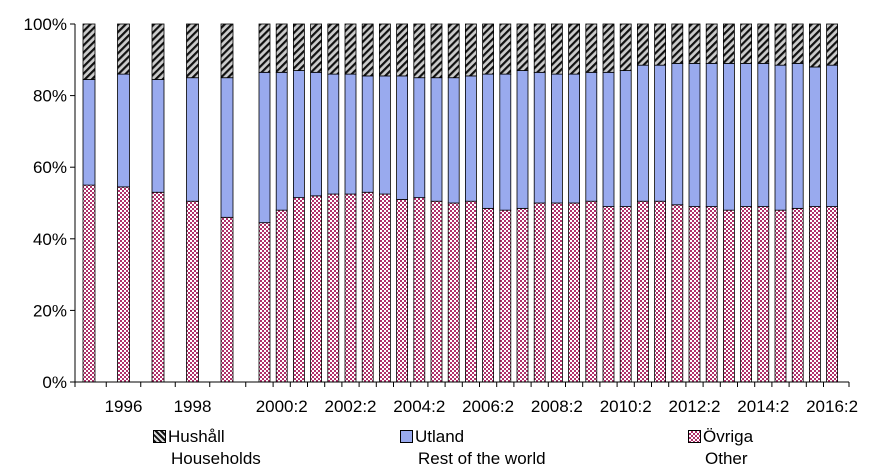 This screenshot has width=875, height=474. I want to click on x-tick-label: 2016:2, so click(832, 406).